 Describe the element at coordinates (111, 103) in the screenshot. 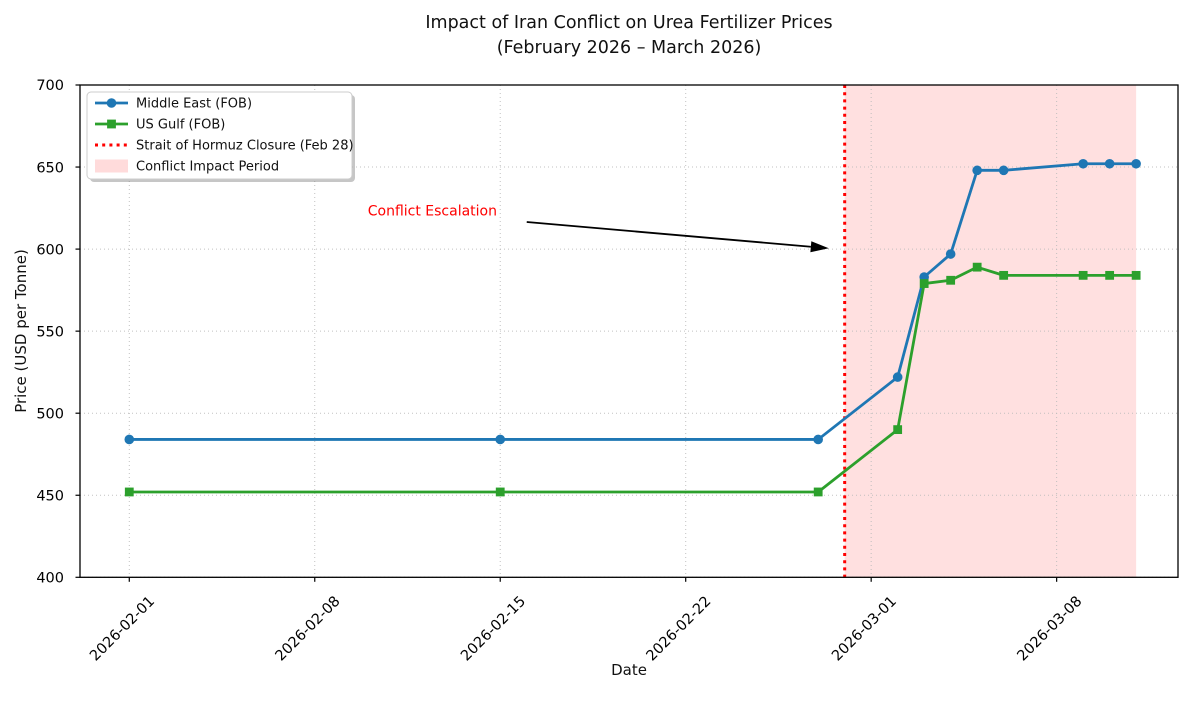

I see `legend-swatch-circle` at that location.